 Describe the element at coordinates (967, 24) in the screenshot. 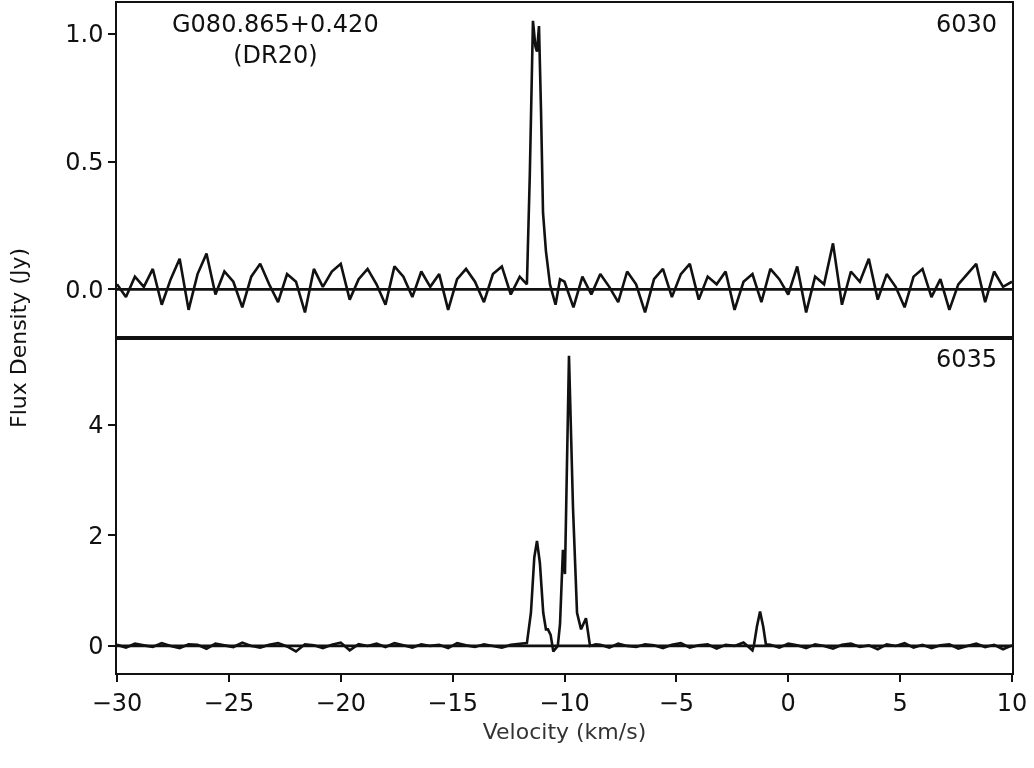

I see `annotation: 6030` at that location.